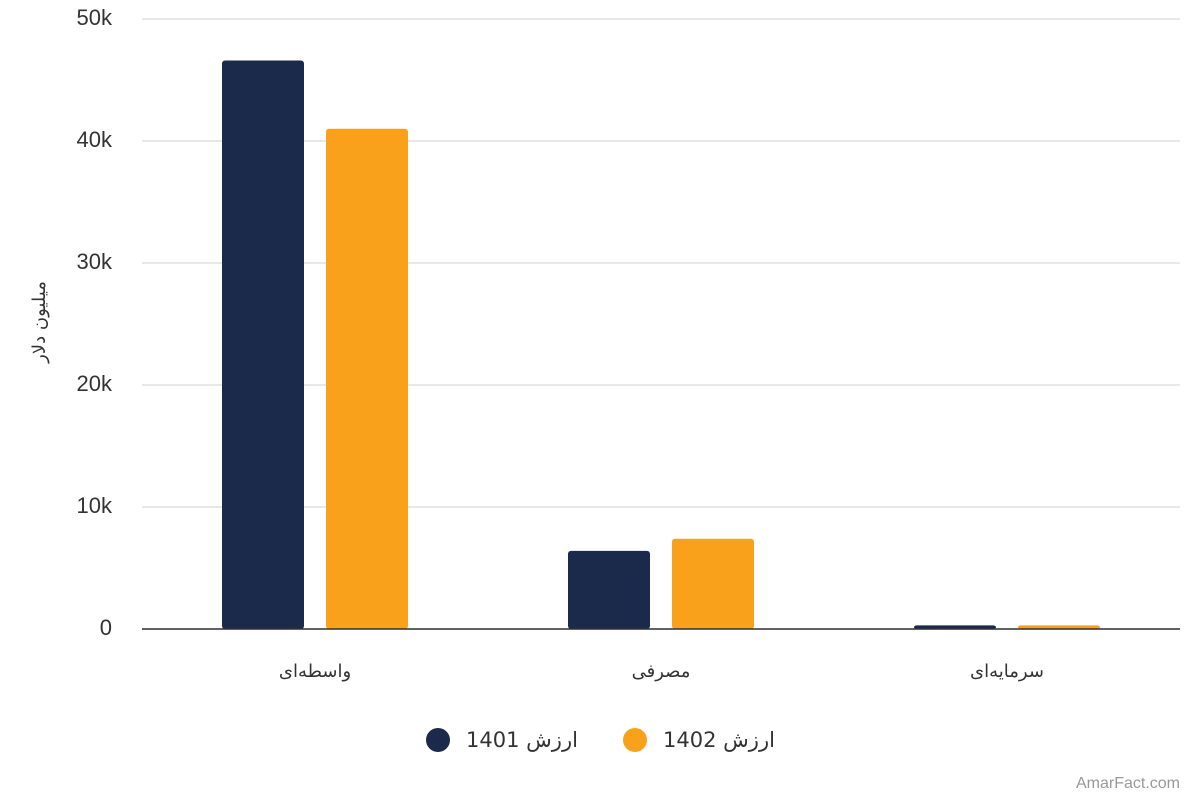  What do you see at coordinates (95, 383) in the screenshot?
I see `y-tick-label: 20k` at bounding box center [95, 383].